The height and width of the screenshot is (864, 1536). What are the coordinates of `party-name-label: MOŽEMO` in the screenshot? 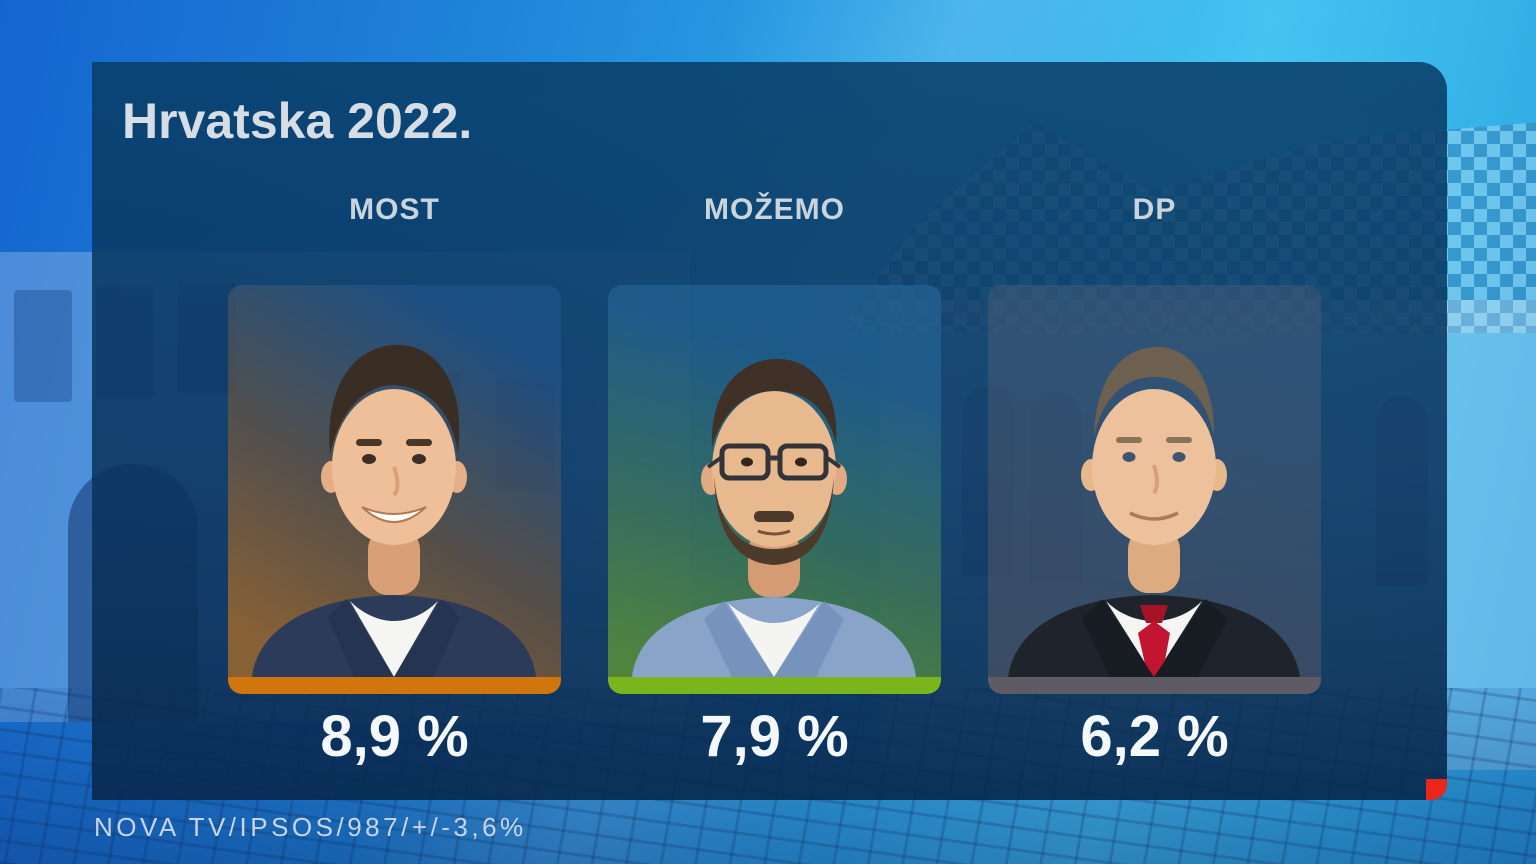 It's located at (774, 209).